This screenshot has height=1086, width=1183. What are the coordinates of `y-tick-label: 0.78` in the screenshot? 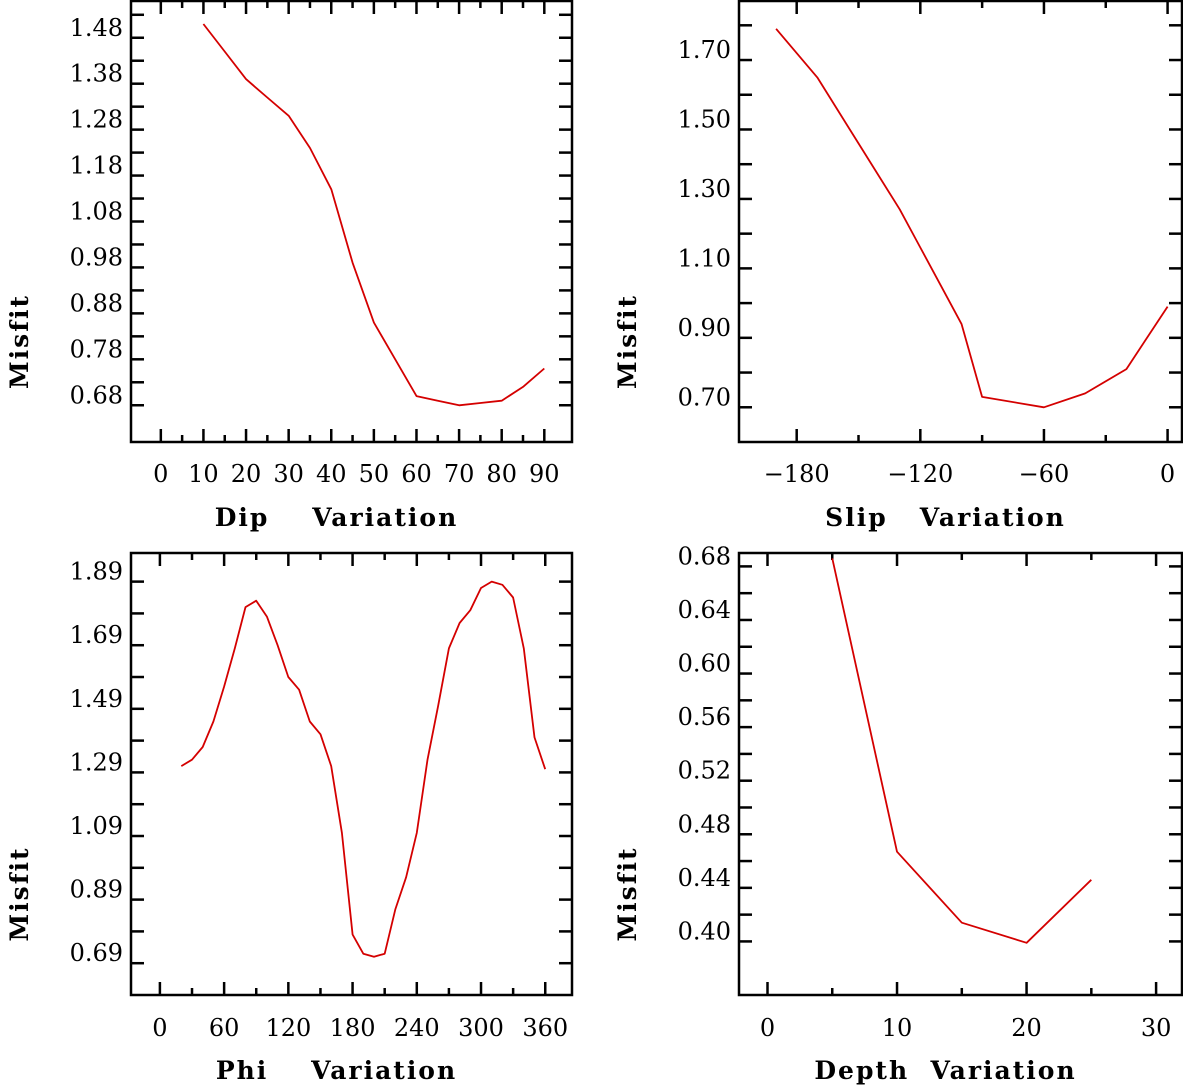 It's located at (96, 349).